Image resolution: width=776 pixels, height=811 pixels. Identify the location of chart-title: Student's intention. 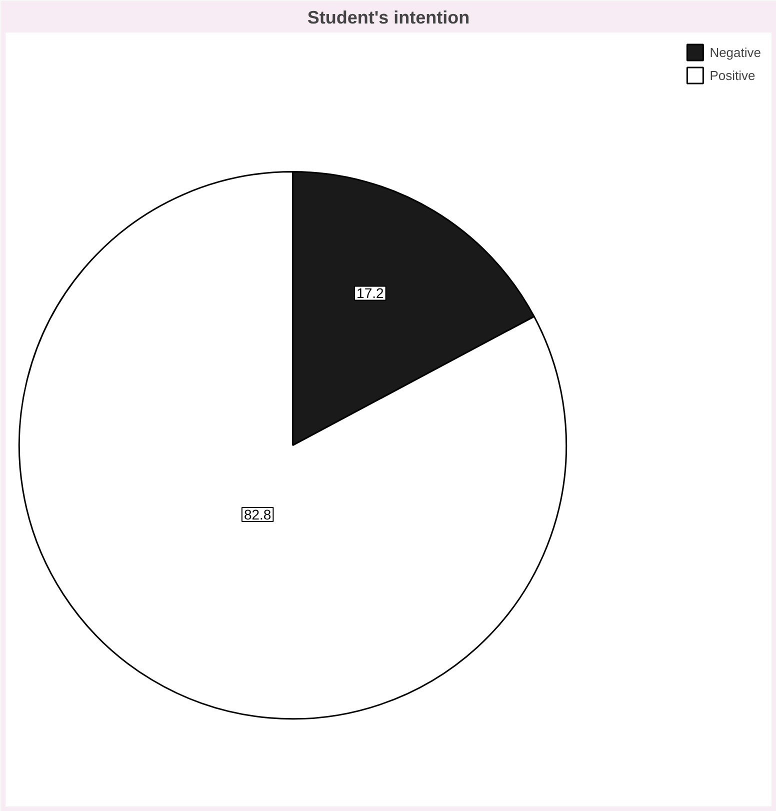
(388, 18).